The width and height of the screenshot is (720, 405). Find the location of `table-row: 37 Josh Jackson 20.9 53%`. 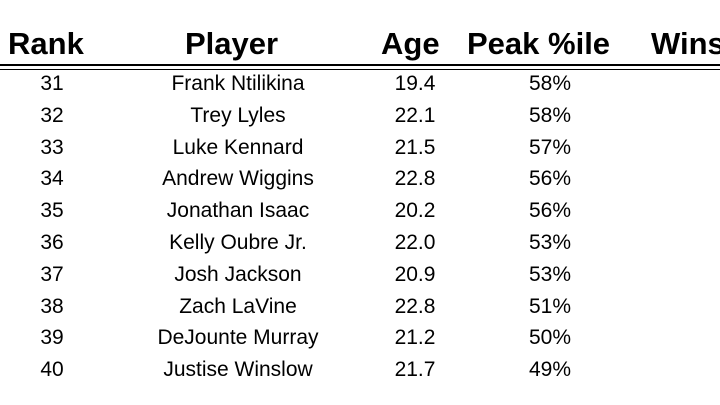

table-row: 37 Josh Jackson 20.9 53% is located at coordinates (360, 275).